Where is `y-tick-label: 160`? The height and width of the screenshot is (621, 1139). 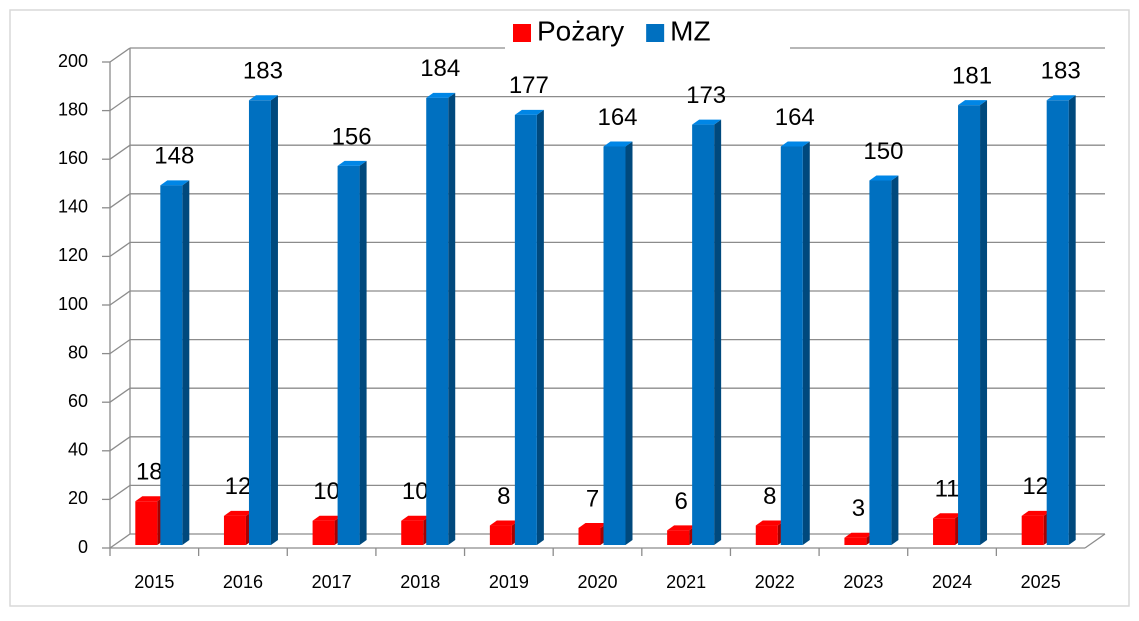 y-tick-label: 160 is located at coordinates (73, 158).